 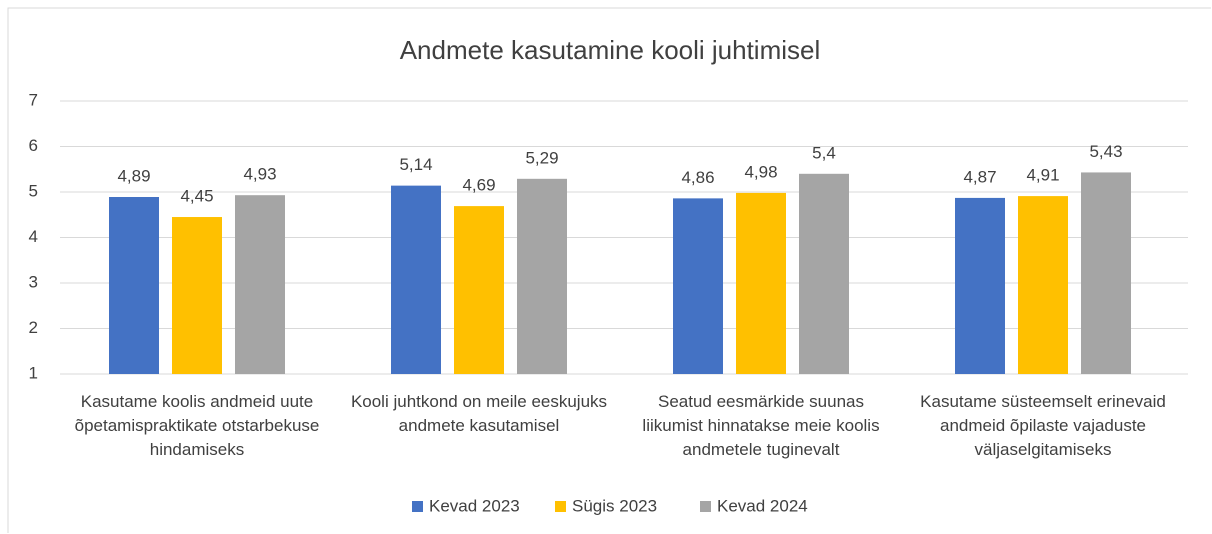 I want to click on y-tick-label: 4, so click(x=33, y=236).